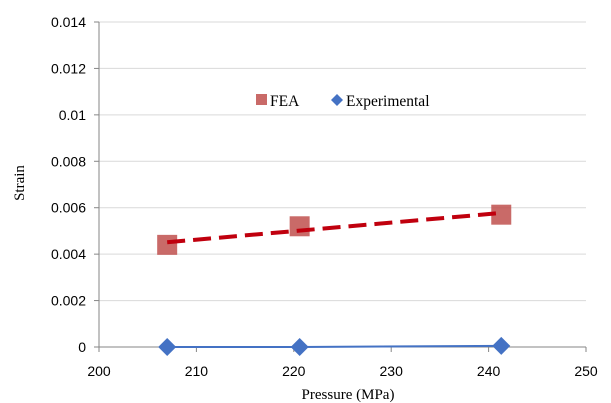 Image resolution: width=611 pixels, height=403 pixels. I want to click on series-line-experimental, so click(334, 346).